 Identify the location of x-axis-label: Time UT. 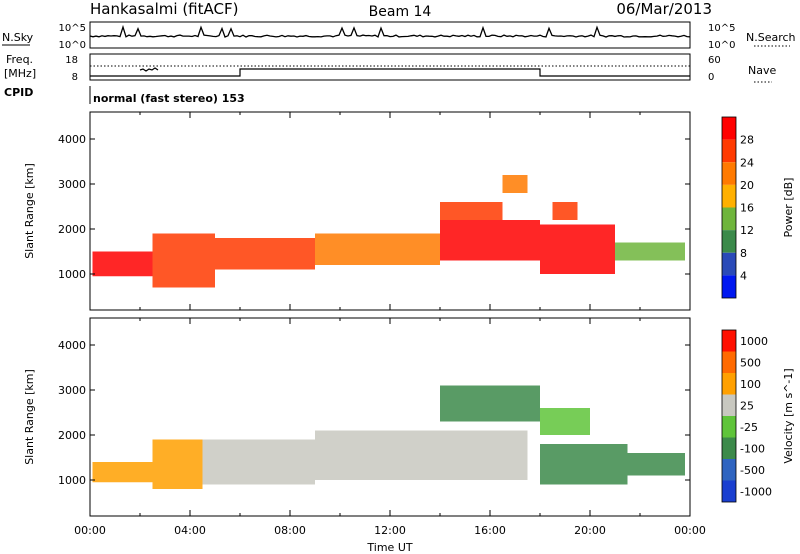
(389, 547).